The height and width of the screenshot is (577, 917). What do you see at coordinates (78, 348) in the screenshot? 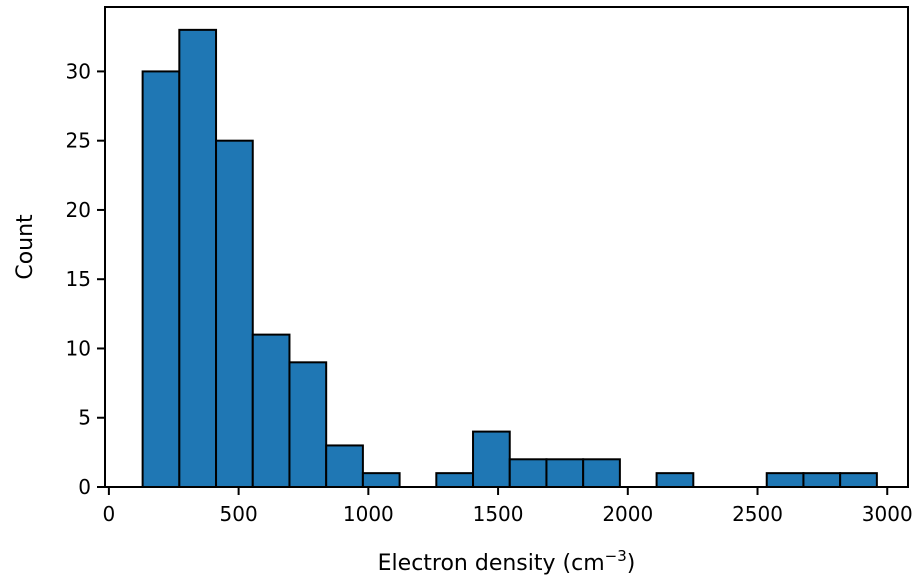
I see `y-tick-label: 10` at bounding box center [78, 348].